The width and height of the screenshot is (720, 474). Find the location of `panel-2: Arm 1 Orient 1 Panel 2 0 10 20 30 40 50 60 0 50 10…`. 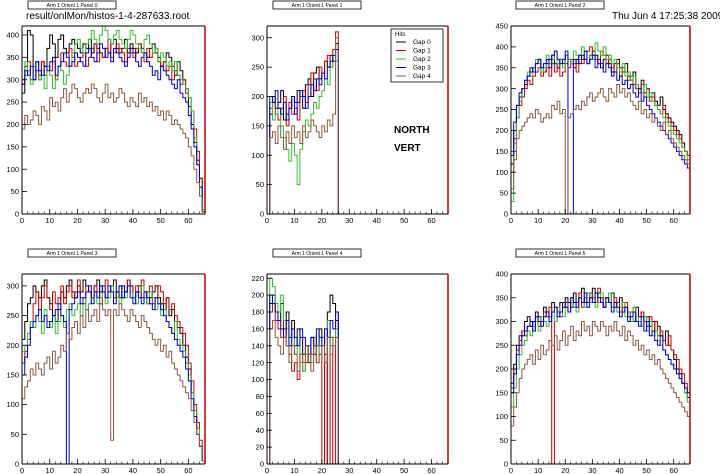

panel-2: Arm 1 Orient 1 Panel 2 0 10 20 30 40 50 60 0 50 10… is located at coordinates (593, 112).